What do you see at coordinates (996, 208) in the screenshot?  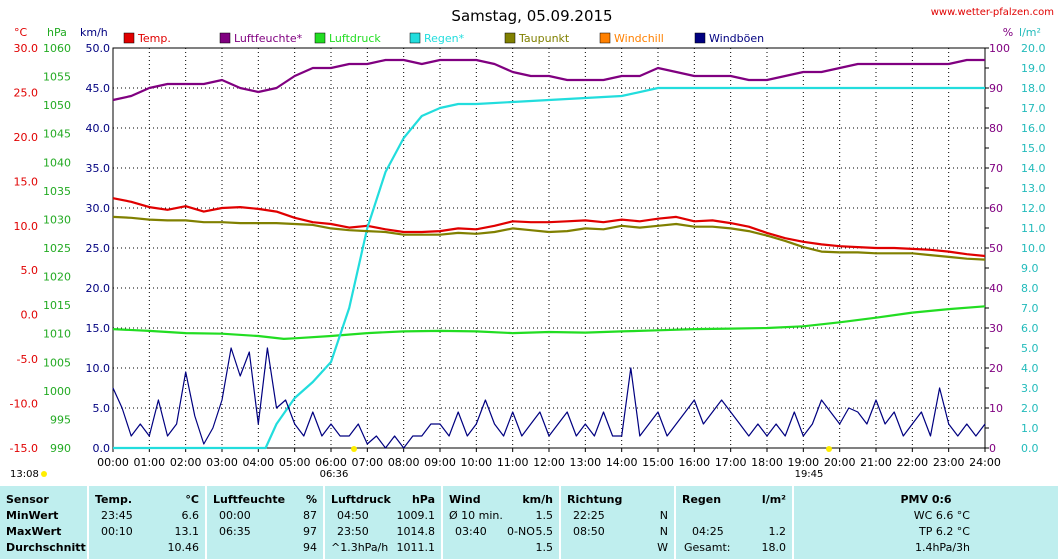 I see `y-tick-label-humidity: 60` at bounding box center [996, 208].